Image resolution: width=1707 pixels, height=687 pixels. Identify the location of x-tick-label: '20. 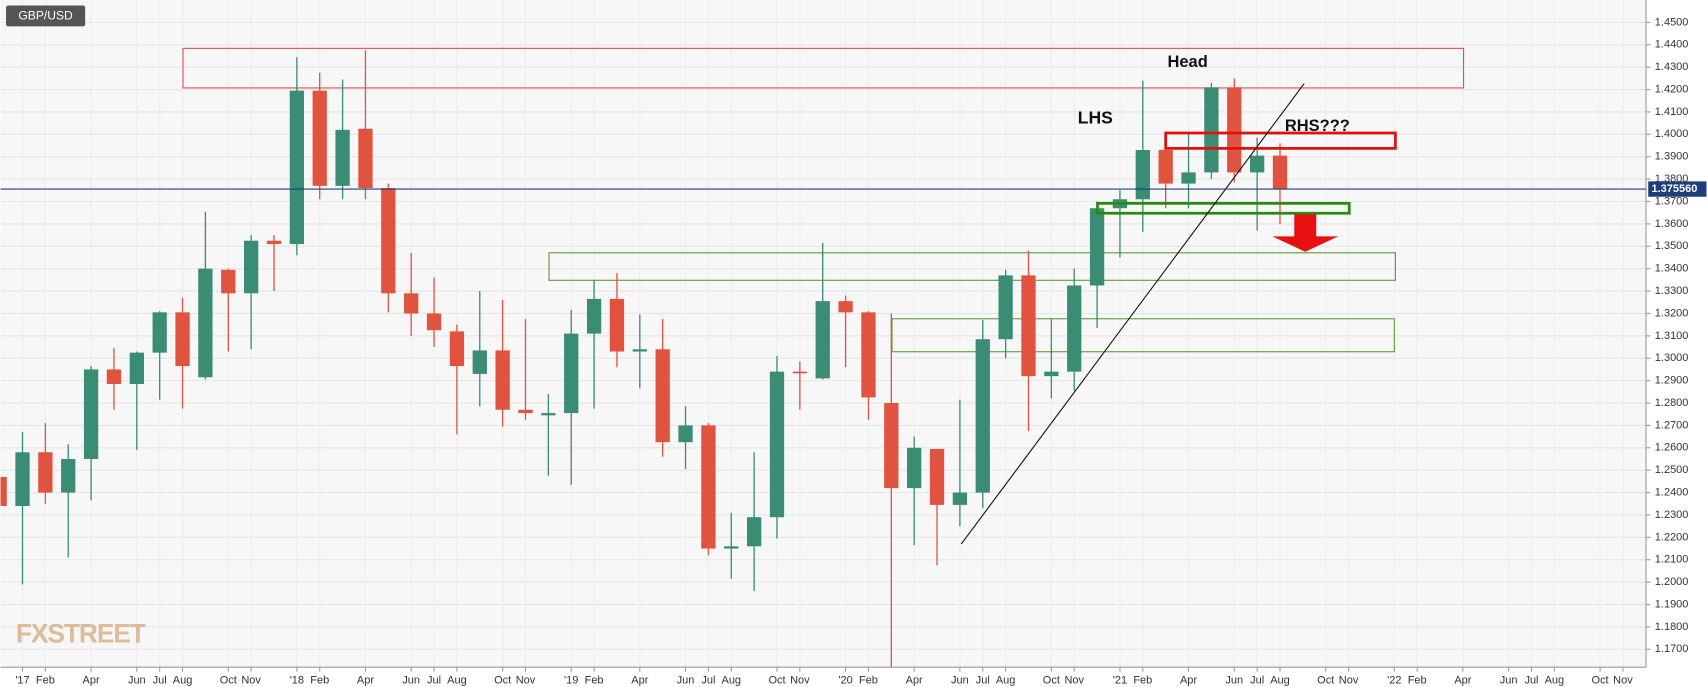
(845, 680).